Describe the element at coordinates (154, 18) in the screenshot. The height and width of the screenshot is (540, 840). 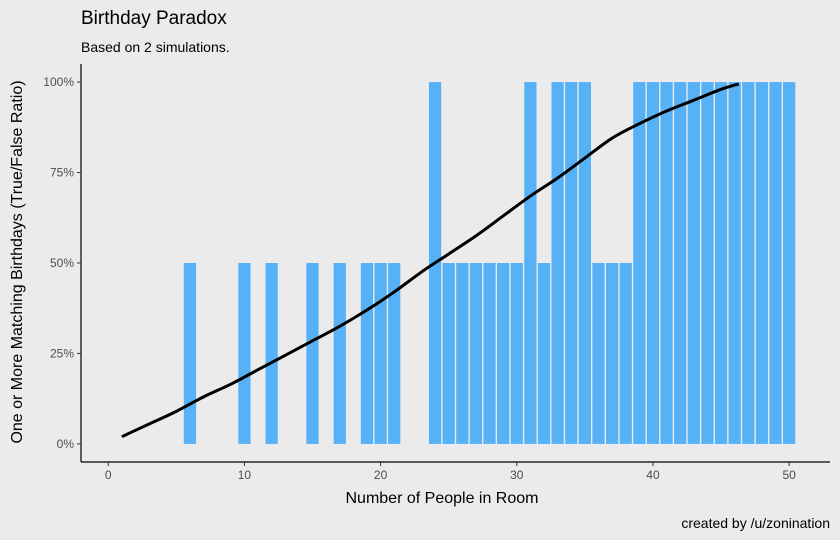
I see `chart-title: Birthday Paradox` at that location.